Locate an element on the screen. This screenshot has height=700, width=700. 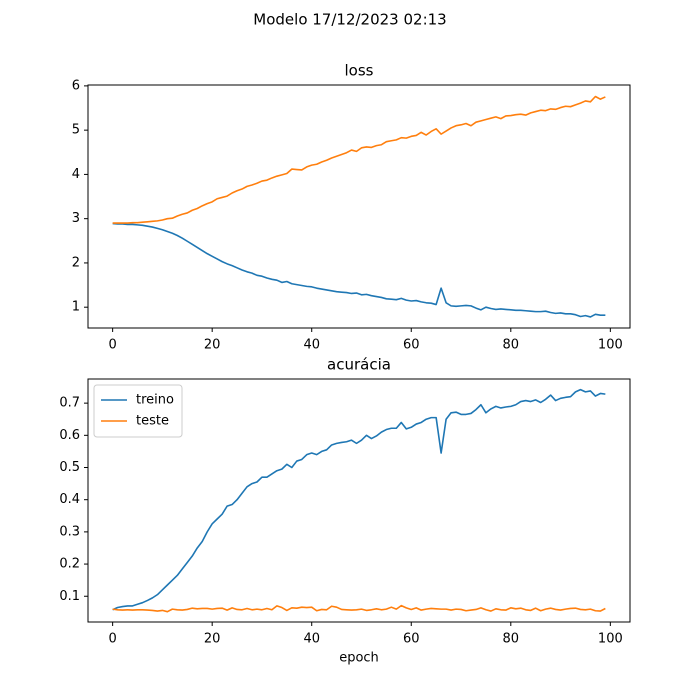
y-tick-label: 0.5 is located at coordinates (69, 467).